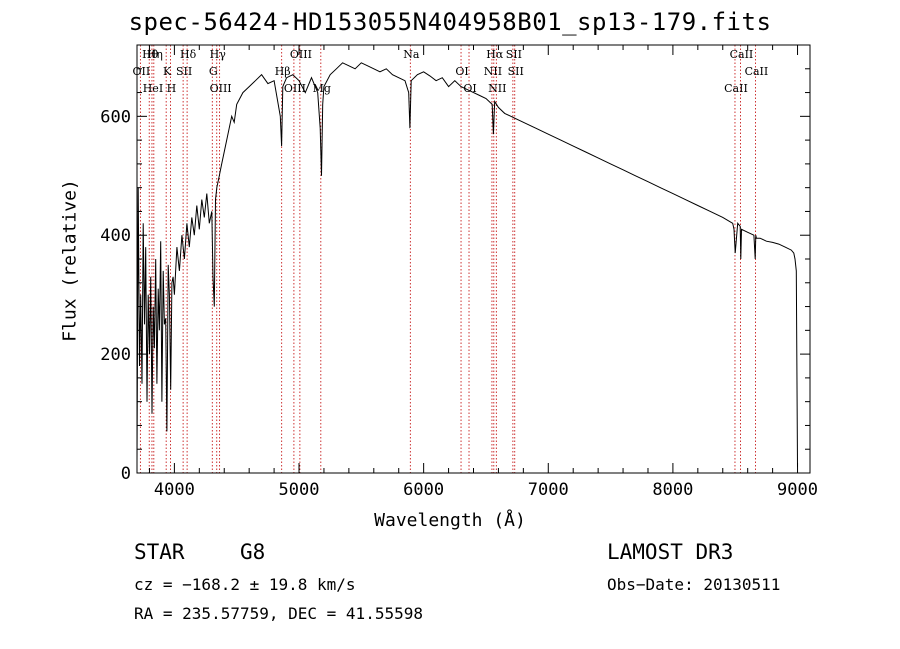 The image size is (900, 649). I want to click on coordinates: RA = 235.57759, DEC = 41.55598, so click(278, 613).